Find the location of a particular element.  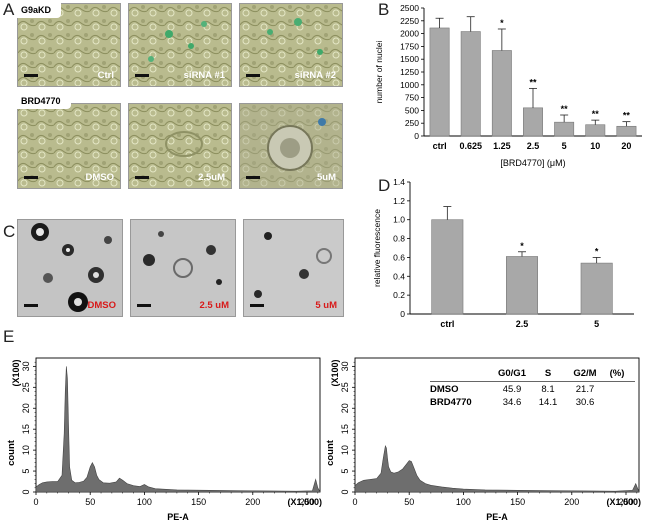

table-cell: 21.7 is located at coordinates (585, 389).